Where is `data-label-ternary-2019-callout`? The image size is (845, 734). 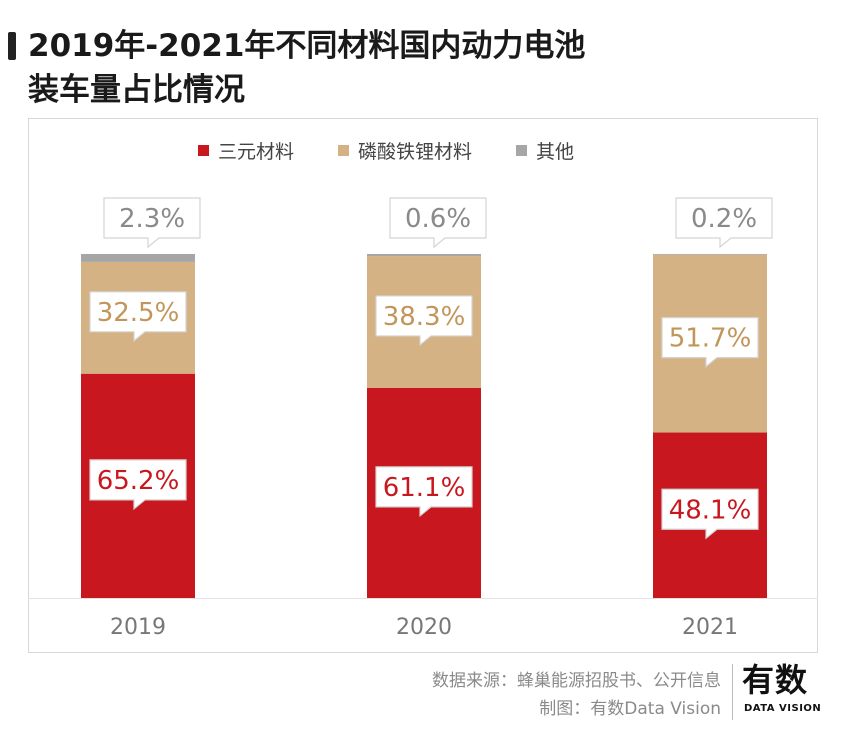 data-label-ternary-2019-callout is located at coordinates (138, 485).